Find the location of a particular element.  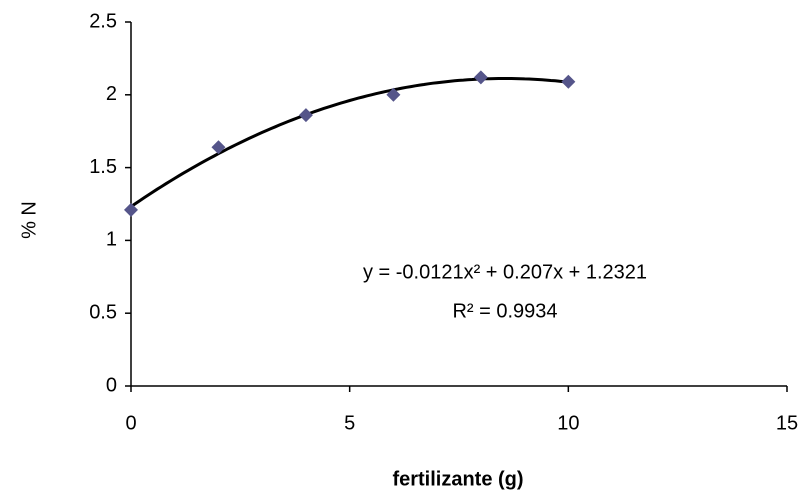

y-tick-label: 0 is located at coordinates (111, 385).